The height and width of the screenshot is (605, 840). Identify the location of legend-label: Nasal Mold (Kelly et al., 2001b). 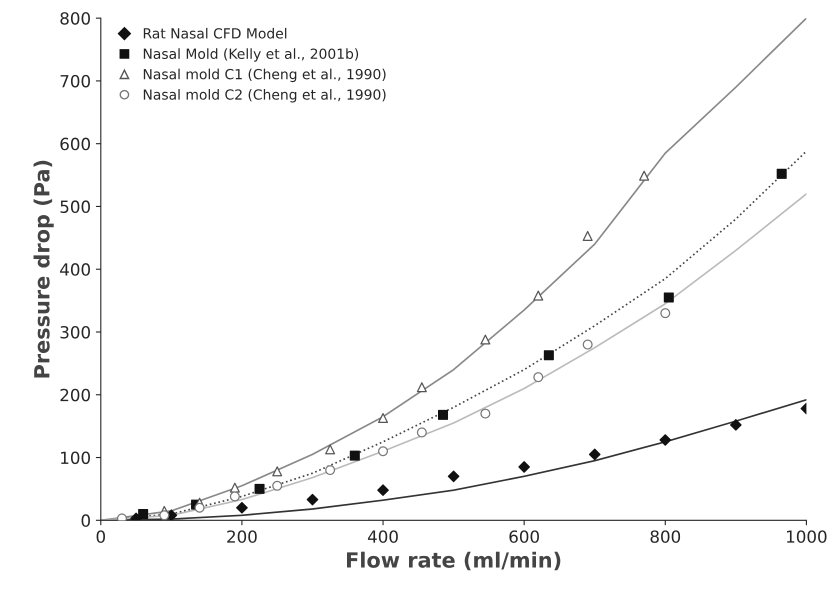
(251, 55).